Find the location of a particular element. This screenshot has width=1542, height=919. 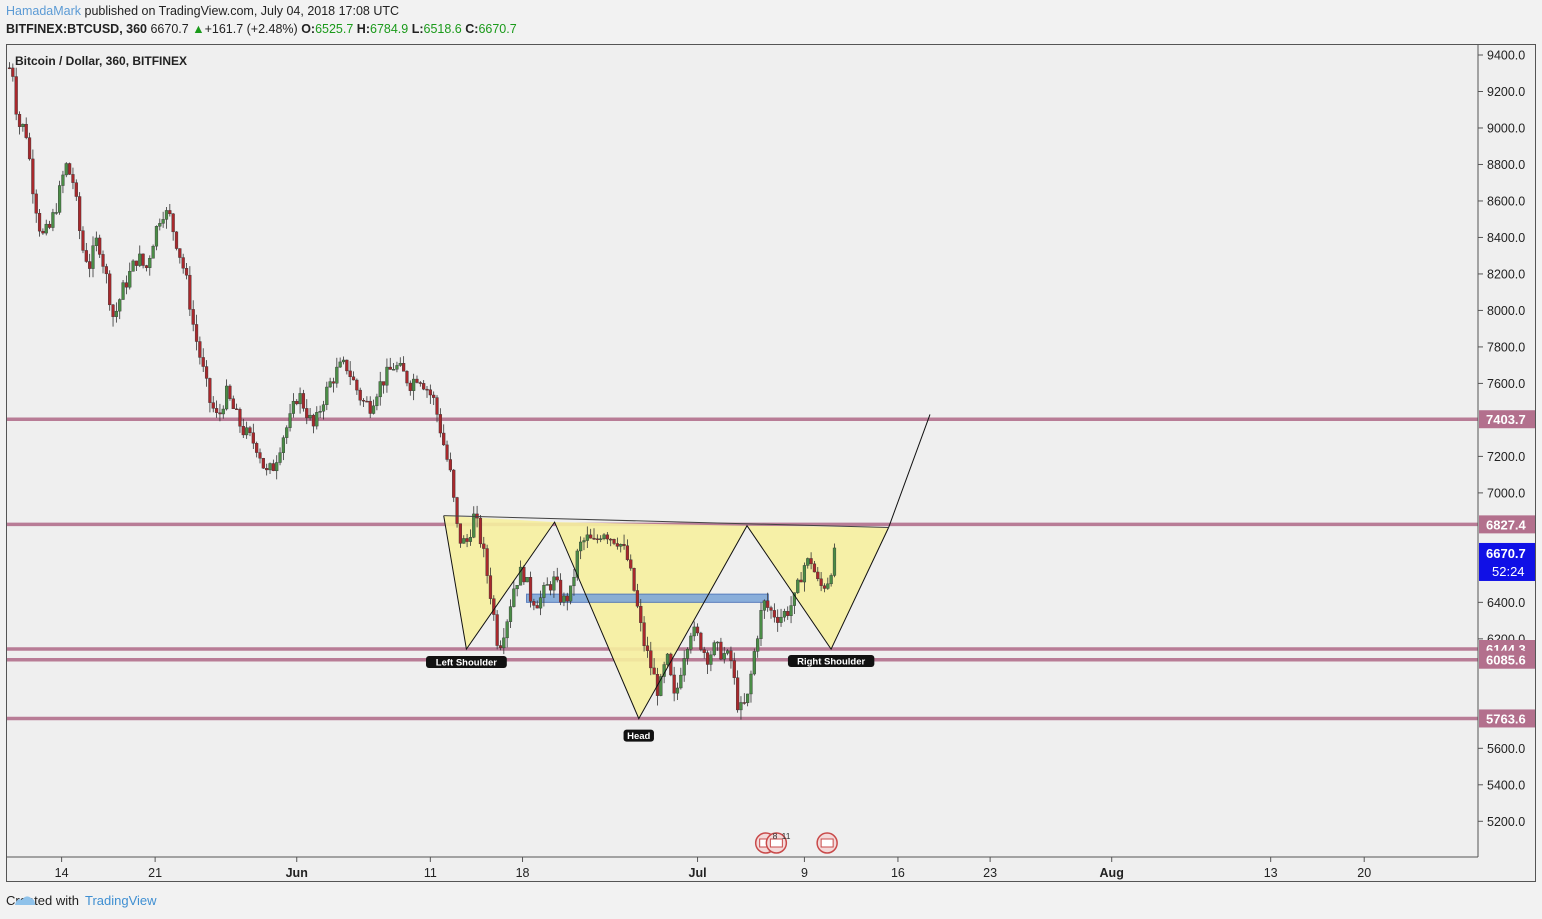

tradingview-link: TradingView is located at coordinates (120, 900).